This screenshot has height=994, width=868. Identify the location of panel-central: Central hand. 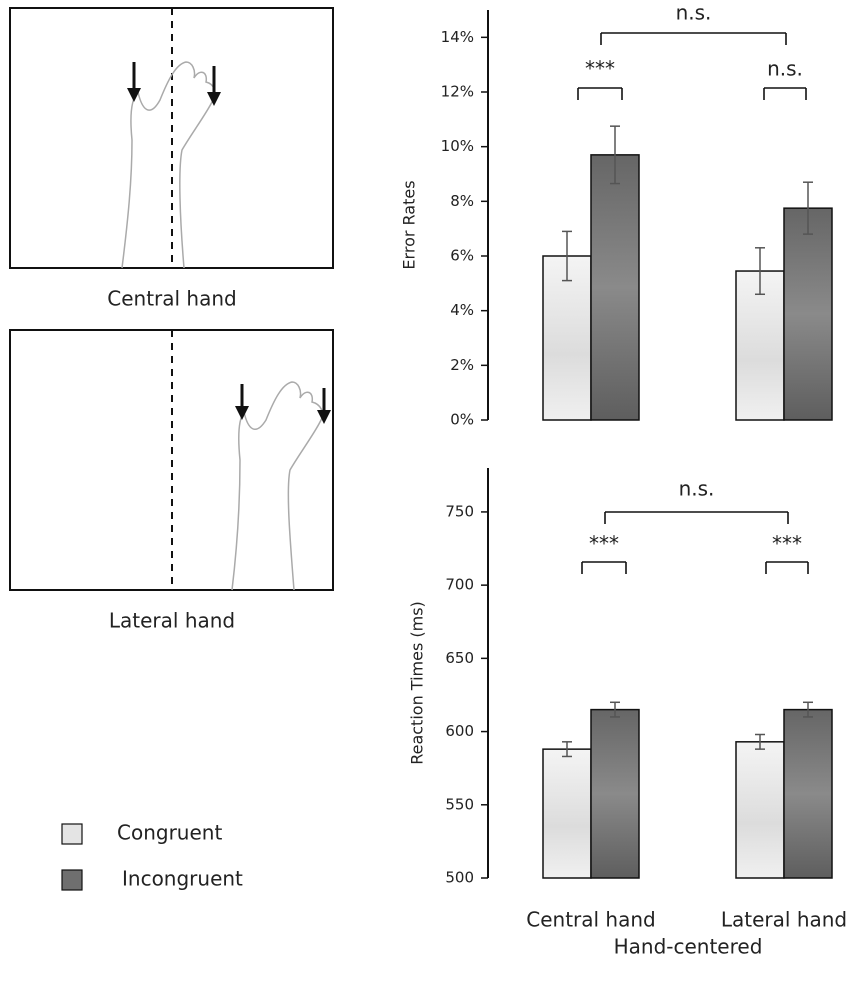
(171, 159).